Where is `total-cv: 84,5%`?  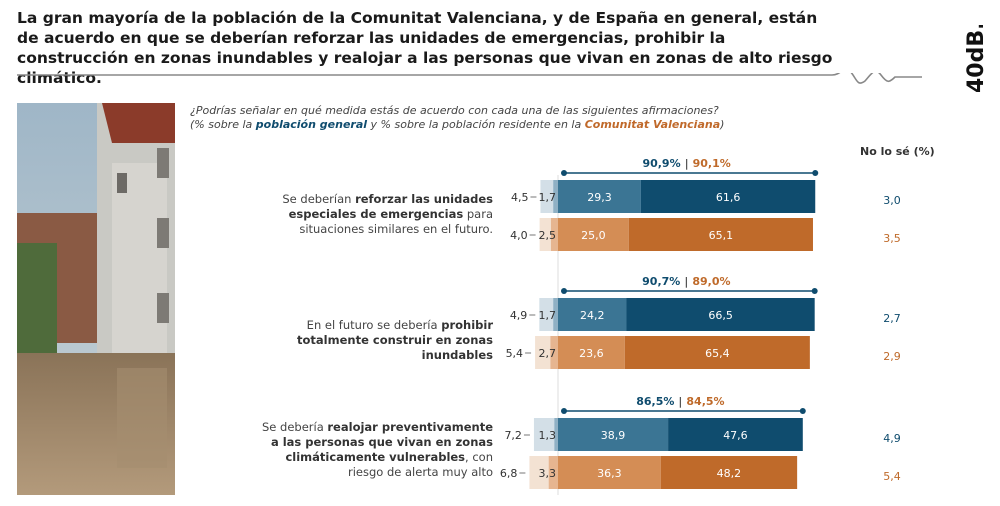
total-cv: 84,5% is located at coordinates (705, 401).